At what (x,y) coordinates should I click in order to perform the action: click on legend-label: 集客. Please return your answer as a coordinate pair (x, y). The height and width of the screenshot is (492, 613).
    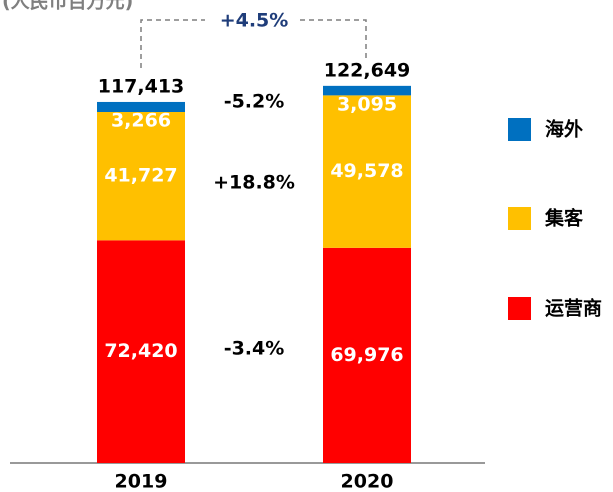
    Looking at the image, I should click on (564, 218).